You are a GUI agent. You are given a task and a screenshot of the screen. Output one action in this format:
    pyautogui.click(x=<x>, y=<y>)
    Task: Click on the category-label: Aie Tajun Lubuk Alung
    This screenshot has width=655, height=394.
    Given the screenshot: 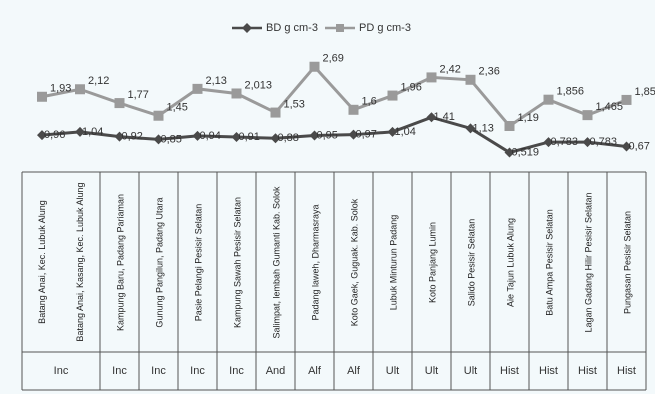 What is the action you would take?
    pyautogui.click(x=509, y=262)
    